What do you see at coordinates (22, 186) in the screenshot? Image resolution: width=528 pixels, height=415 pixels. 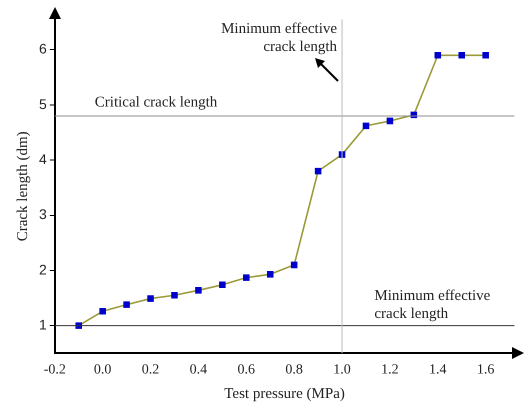 I see `y-axis-title: Crack length (dm)` at bounding box center [22, 186].